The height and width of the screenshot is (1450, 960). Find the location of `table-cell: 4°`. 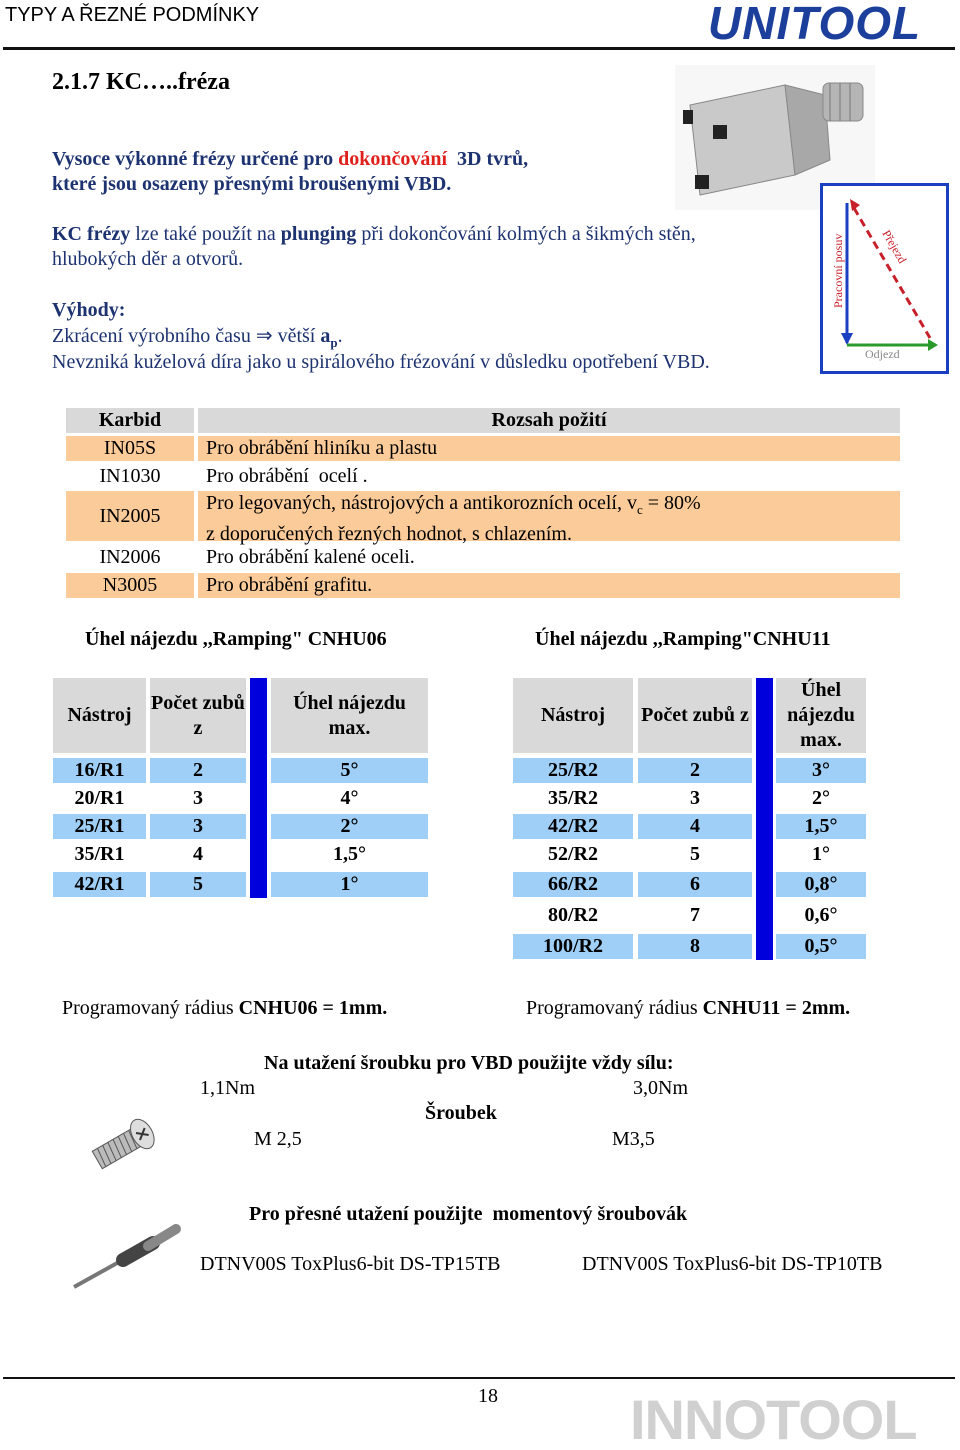

table-cell: 4° is located at coordinates (349, 798).